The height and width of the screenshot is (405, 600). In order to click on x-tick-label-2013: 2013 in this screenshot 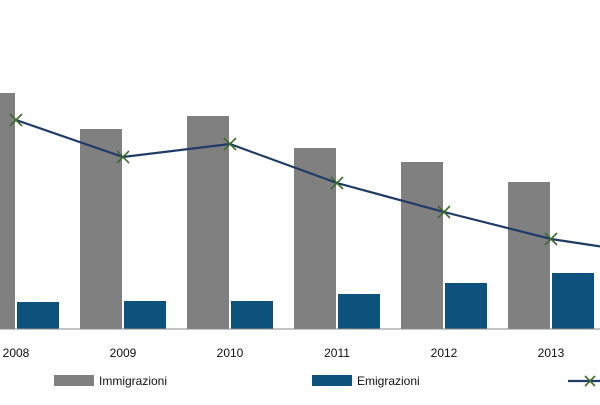, I will do `click(551, 353)`.